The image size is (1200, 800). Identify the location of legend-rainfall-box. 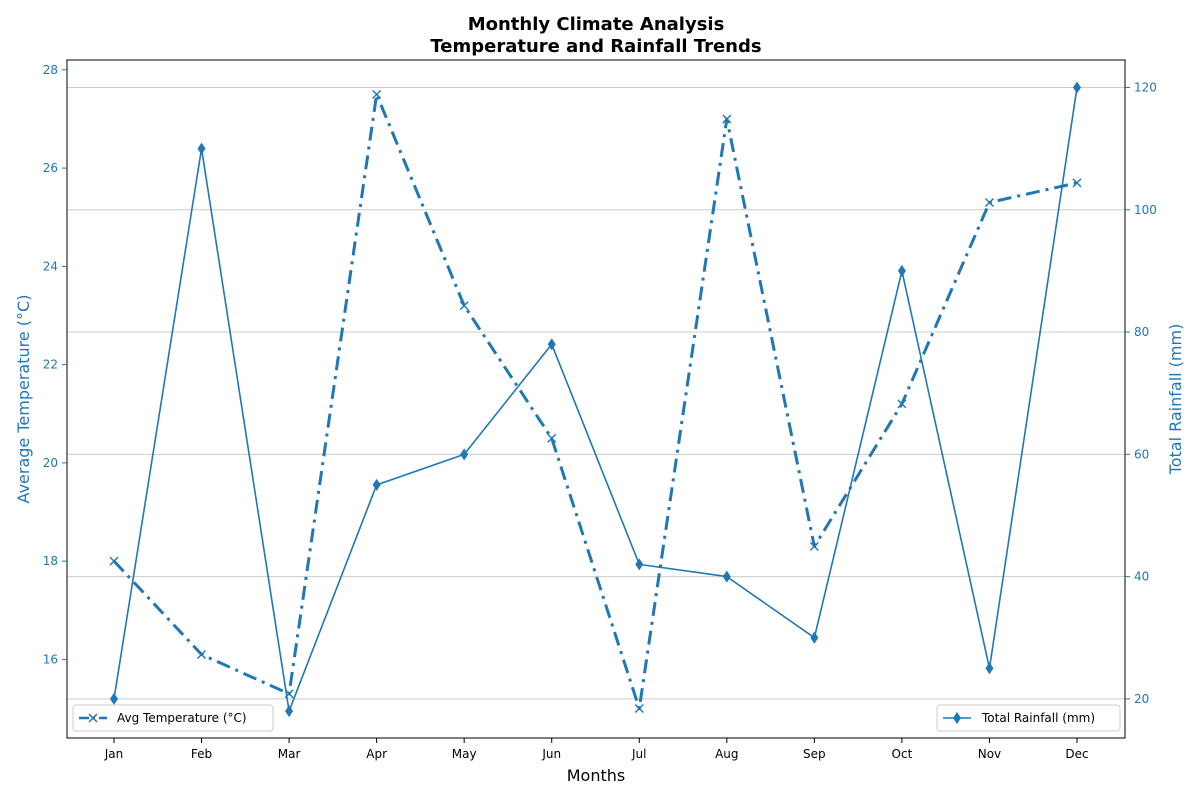
(1028, 718).